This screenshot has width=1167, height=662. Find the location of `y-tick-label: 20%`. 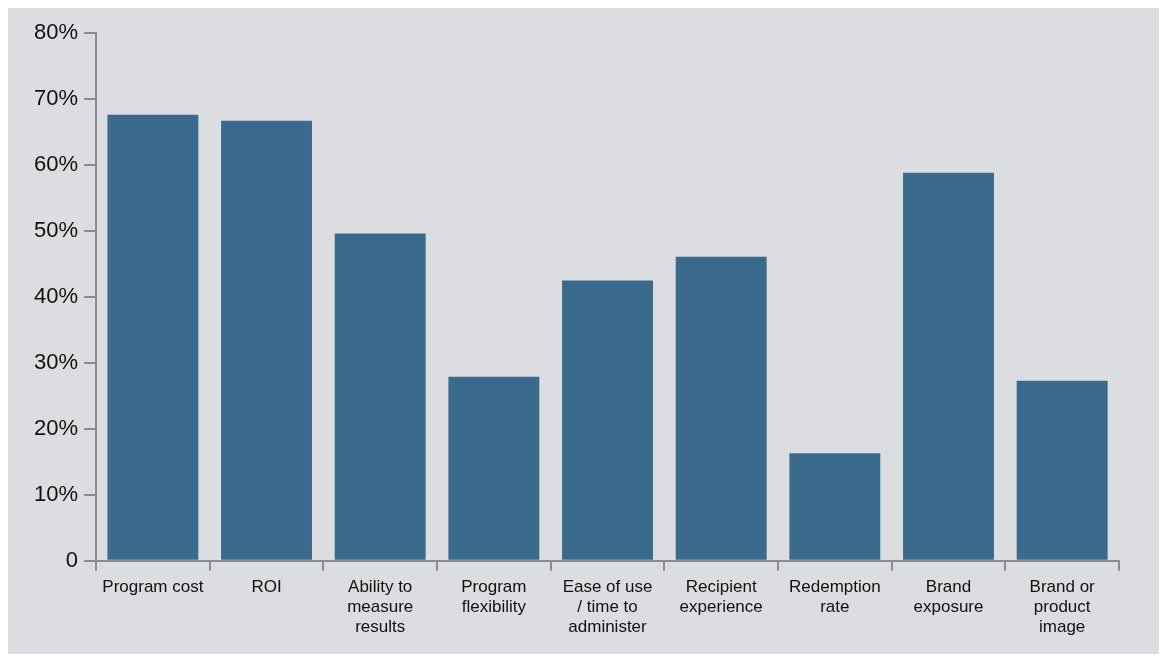

y-tick-label: 20% is located at coordinates (56, 427).